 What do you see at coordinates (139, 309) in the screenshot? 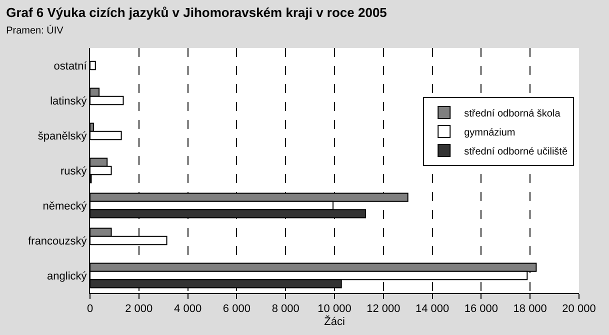
I see `x-tick-label: 2 000` at bounding box center [139, 309].